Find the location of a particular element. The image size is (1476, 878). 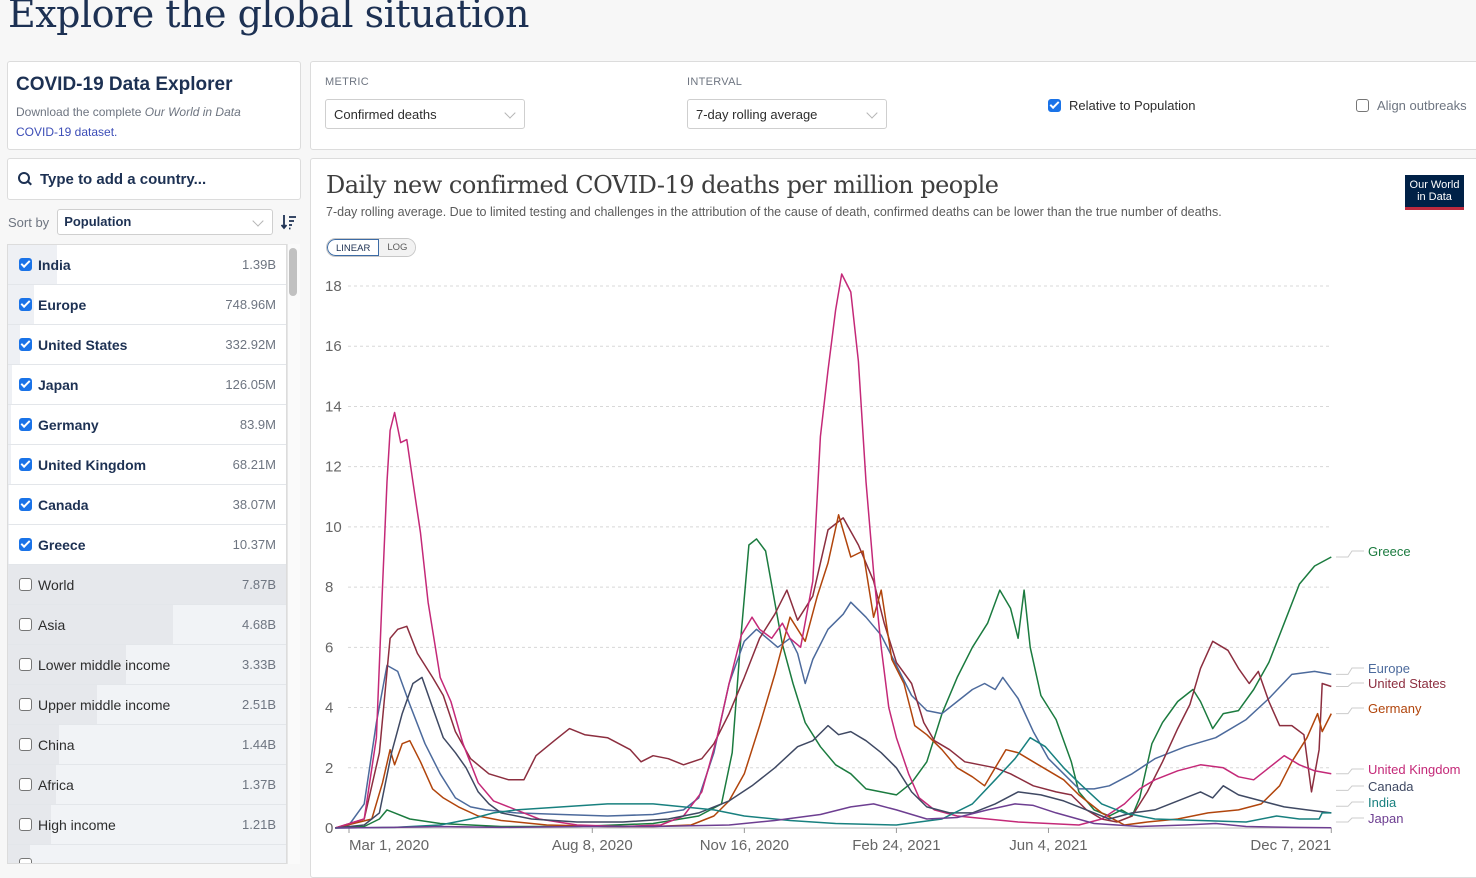

country-name: Greece is located at coordinates (135, 545).